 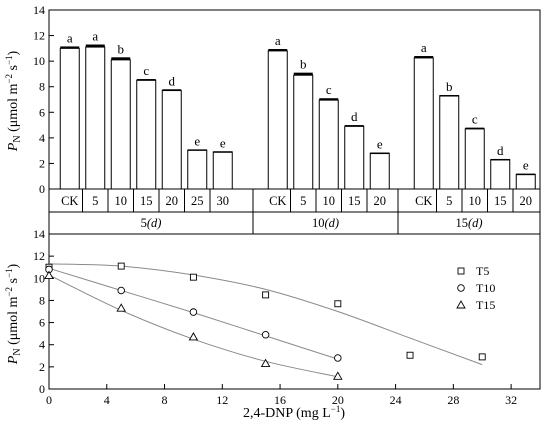 I want to click on scatter-x-tick-label: 32, so click(x=511, y=400).